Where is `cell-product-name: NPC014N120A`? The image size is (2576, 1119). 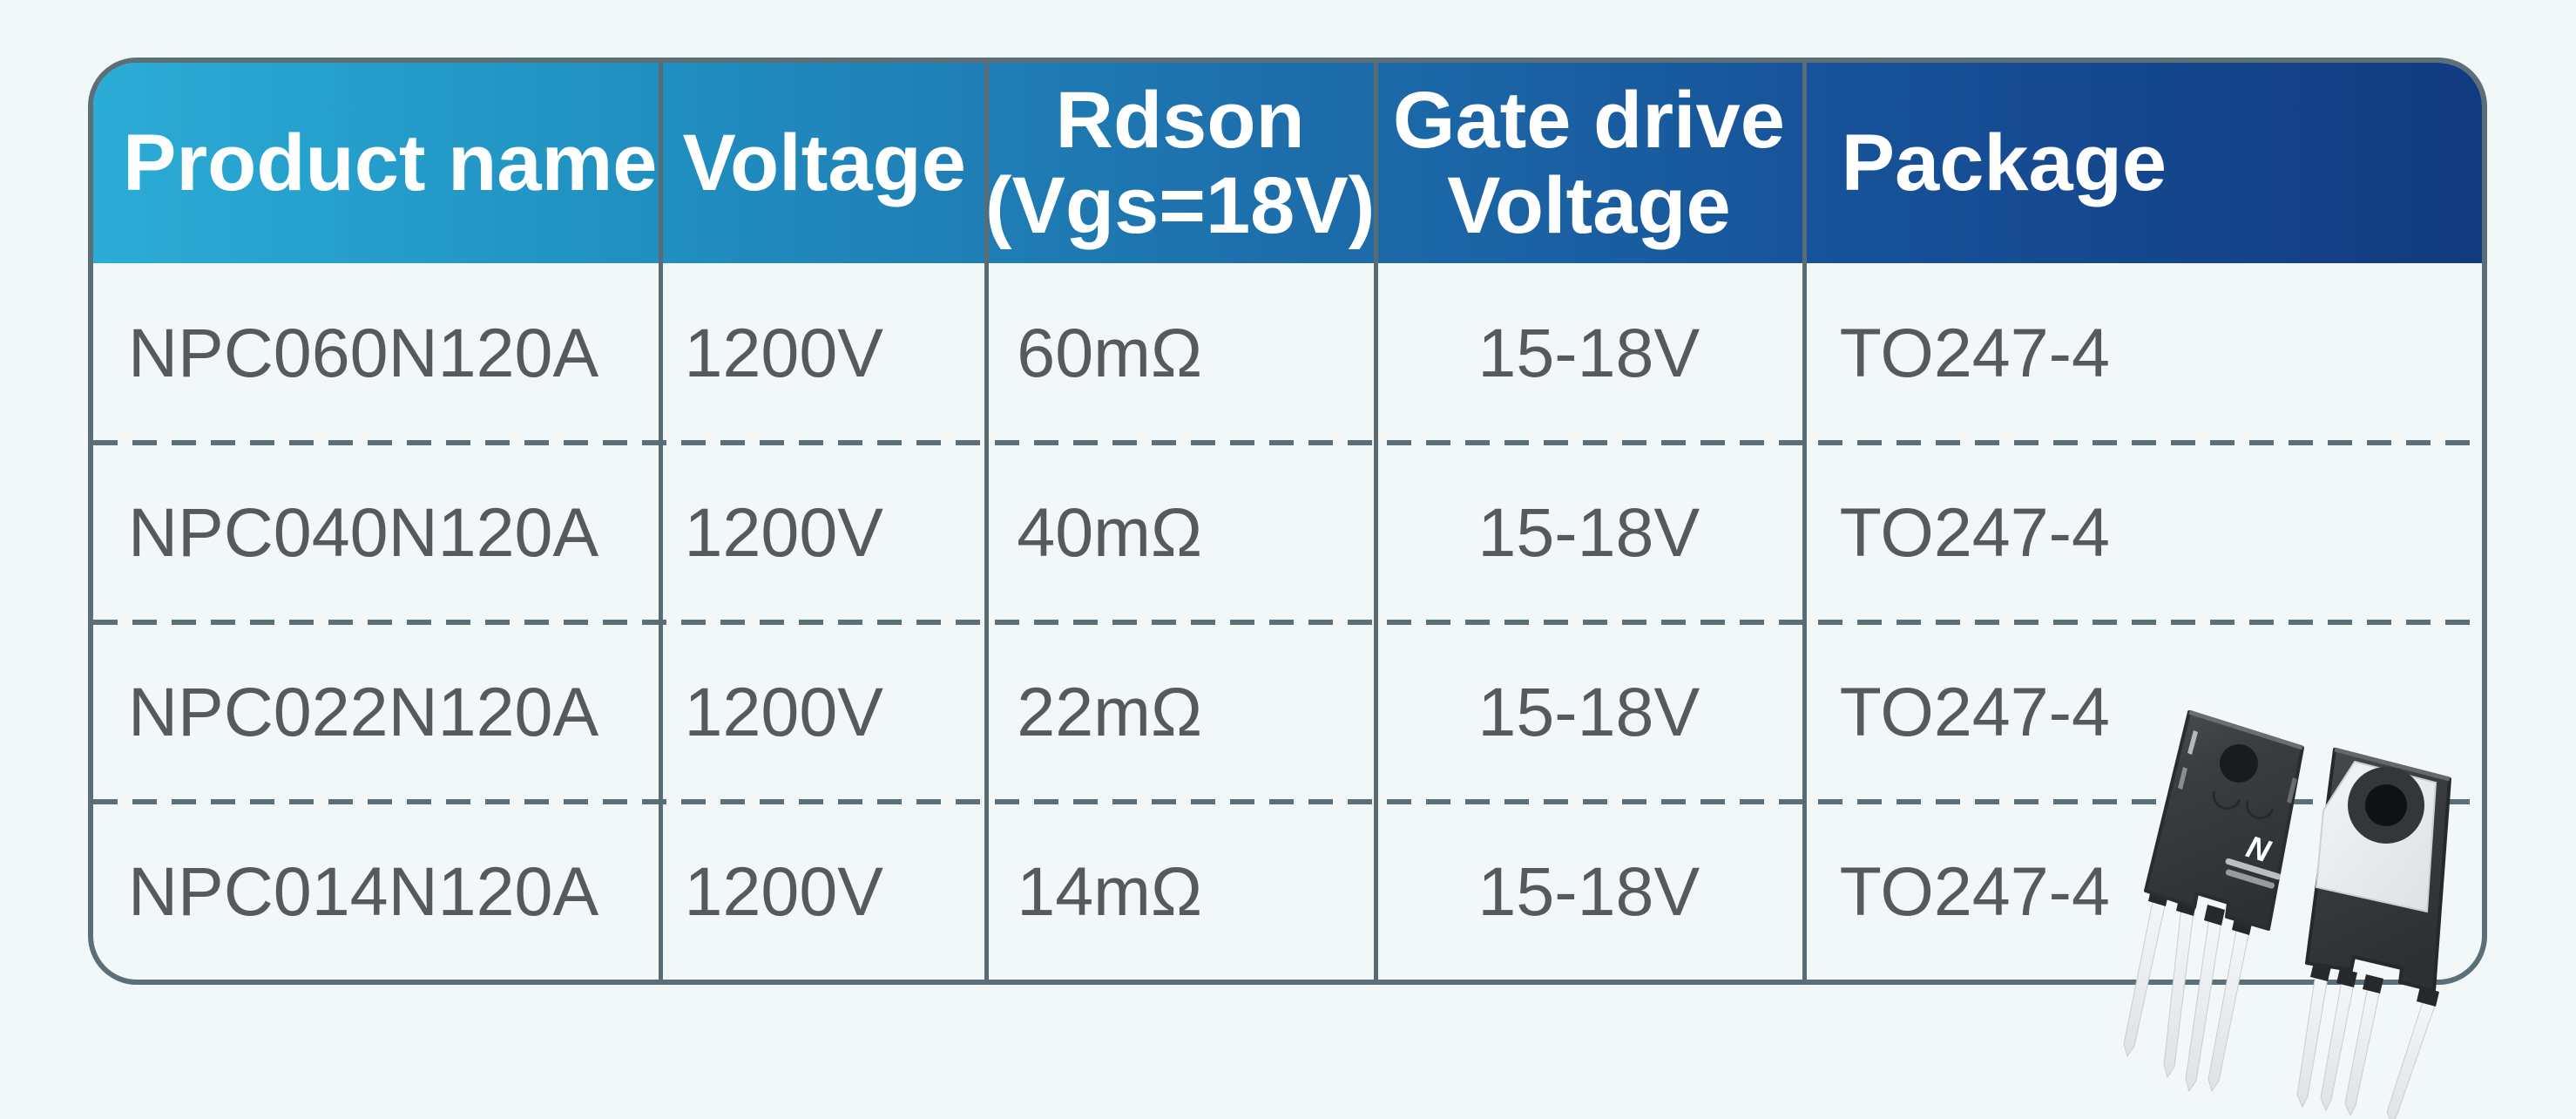
cell-product-name: NPC014N120A is located at coordinates (363, 891).